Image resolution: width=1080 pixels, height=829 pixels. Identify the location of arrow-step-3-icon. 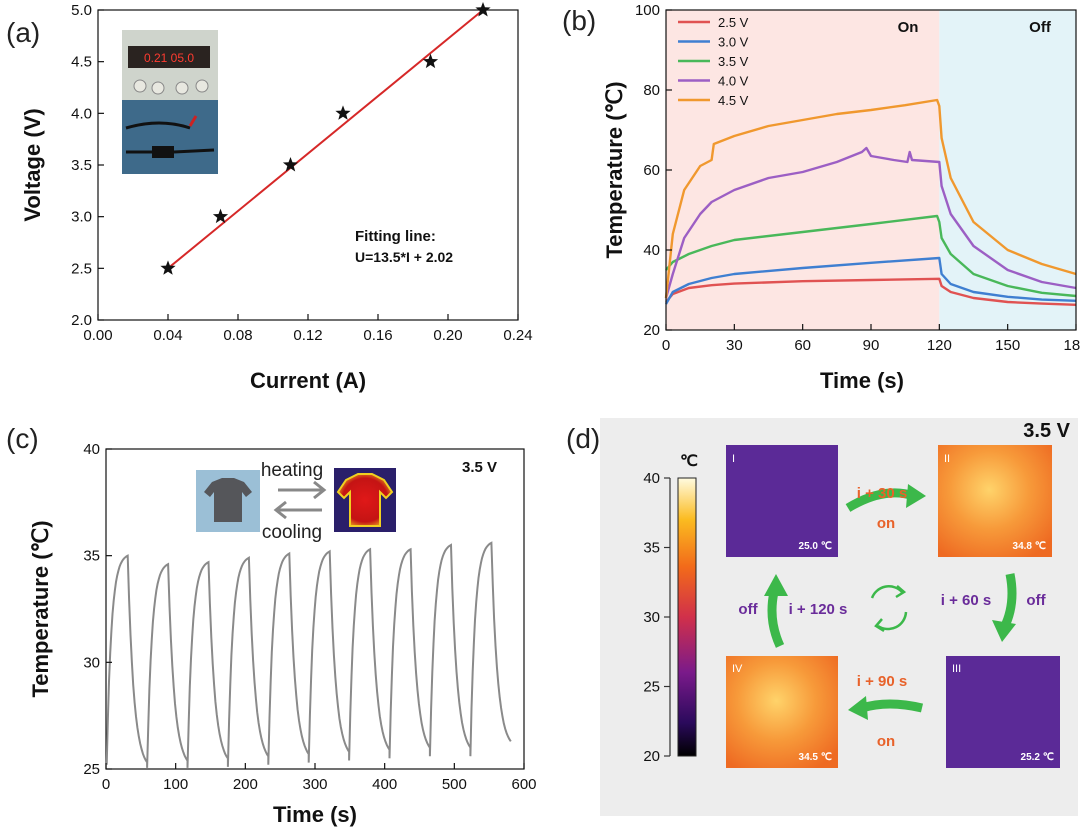
(892, 706).